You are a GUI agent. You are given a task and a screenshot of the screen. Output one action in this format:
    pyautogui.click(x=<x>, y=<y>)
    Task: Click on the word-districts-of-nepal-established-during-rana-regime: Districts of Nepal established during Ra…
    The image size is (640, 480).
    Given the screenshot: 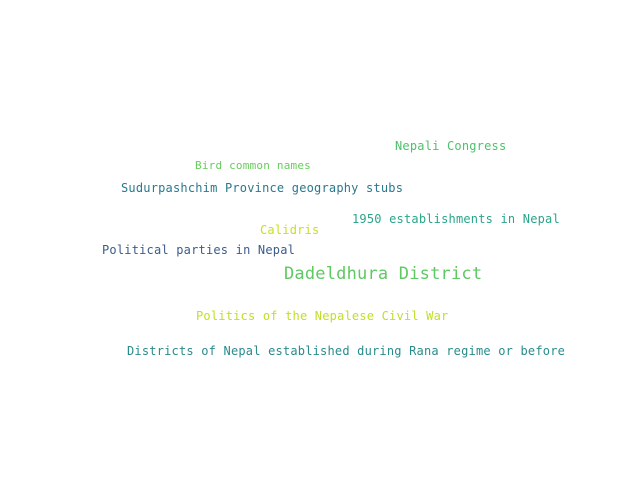 What is the action you would take?
    pyautogui.click(x=346, y=351)
    